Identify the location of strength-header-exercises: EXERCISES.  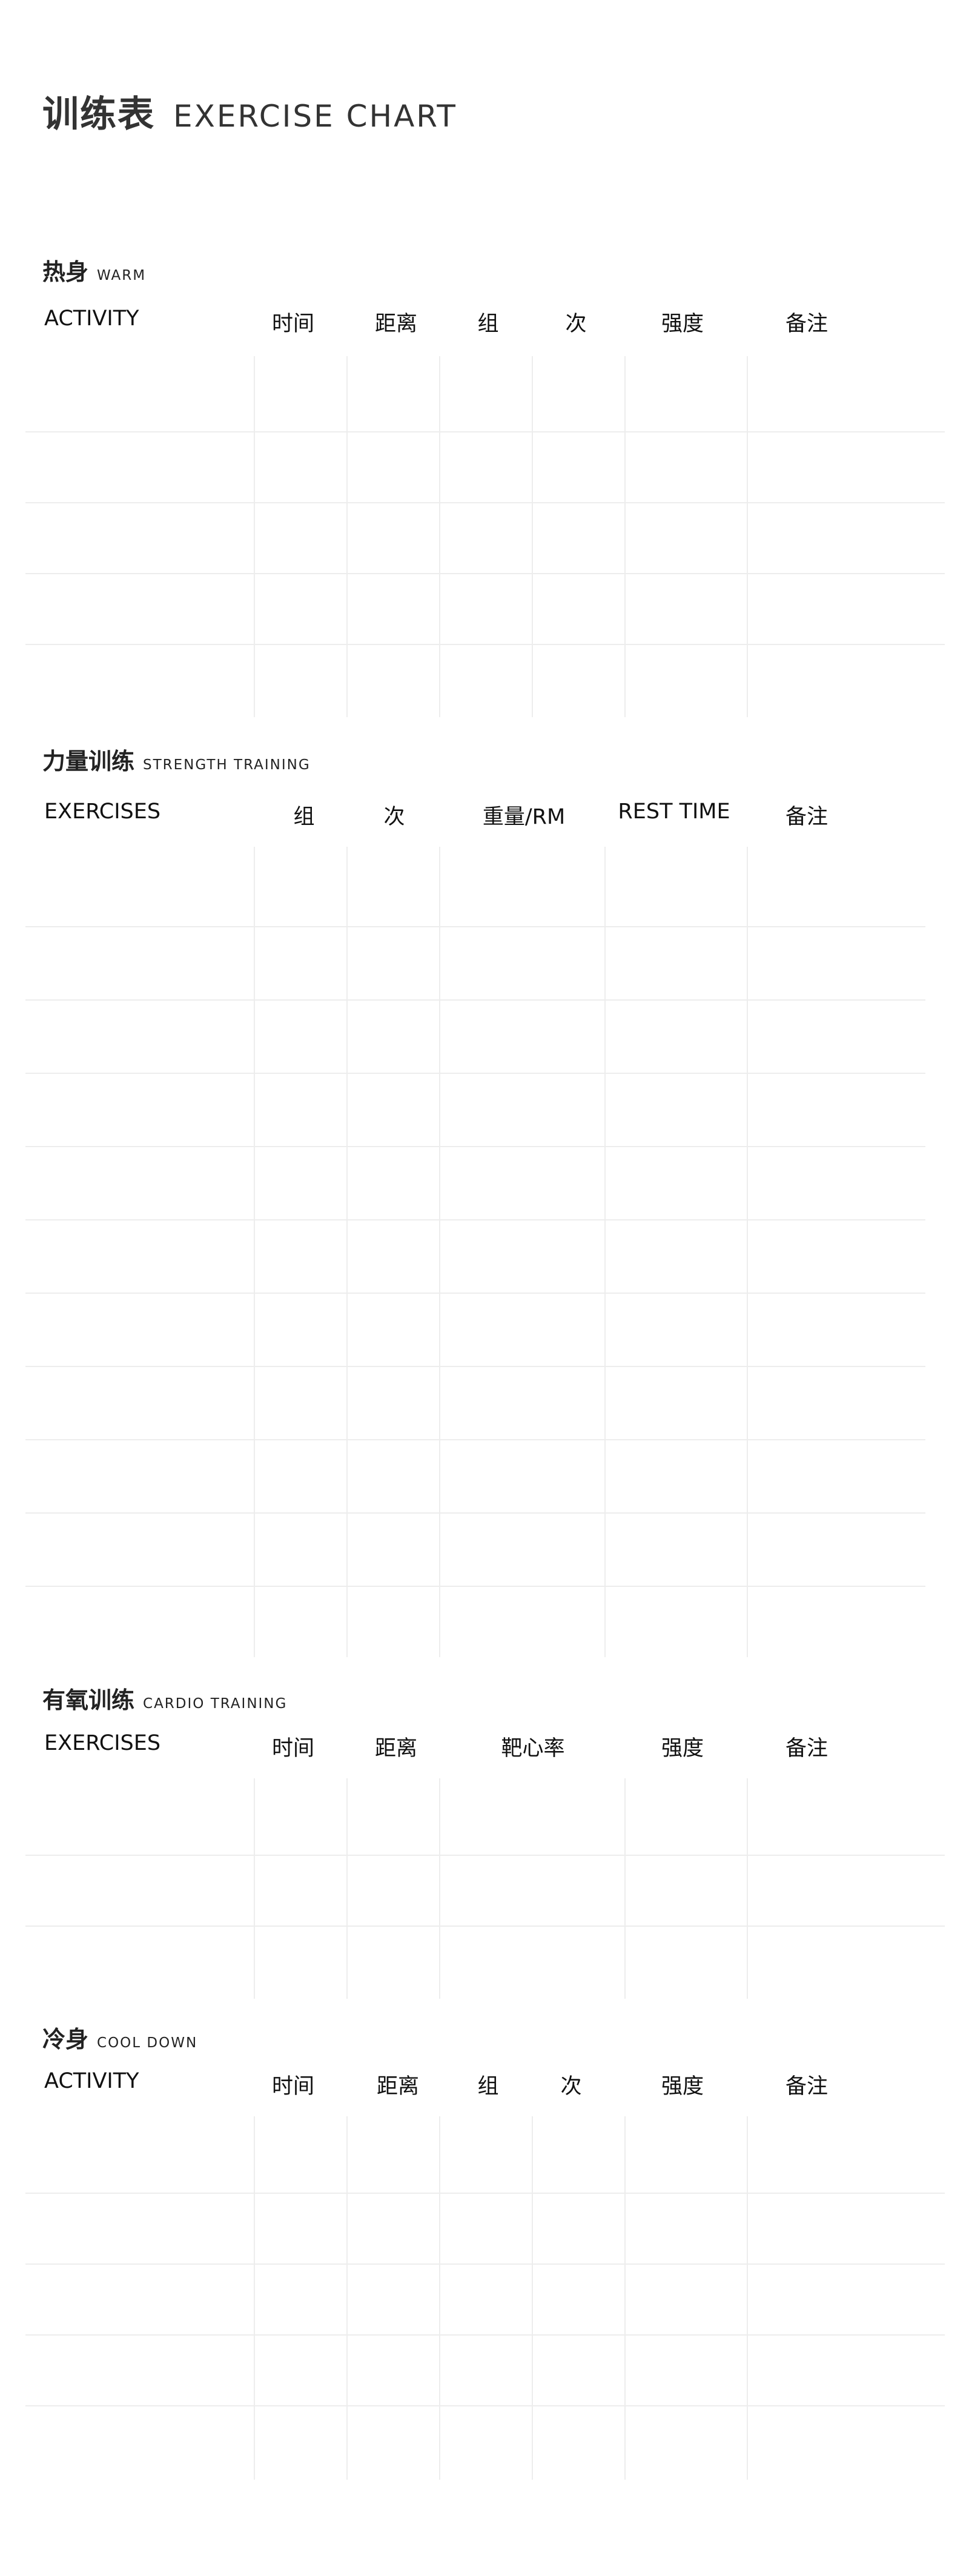
(102, 812).